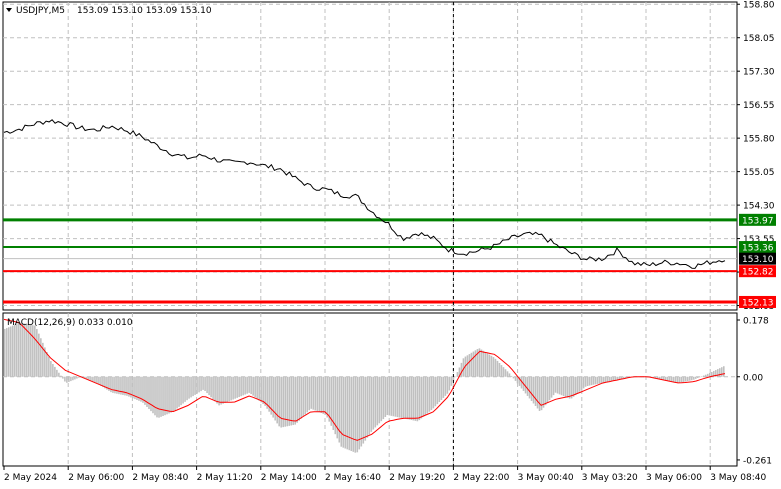 The width and height of the screenshot is (781, 489). I want to click on macd-y-tick-label: -0.261, so click(757, 461).